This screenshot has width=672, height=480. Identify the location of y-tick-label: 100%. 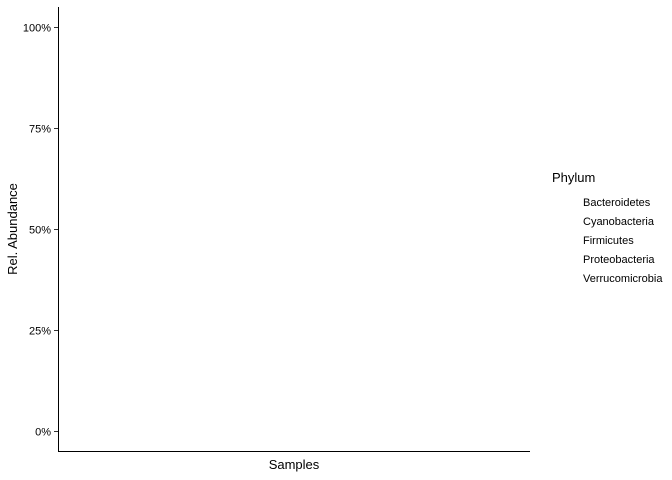
(37, 29).